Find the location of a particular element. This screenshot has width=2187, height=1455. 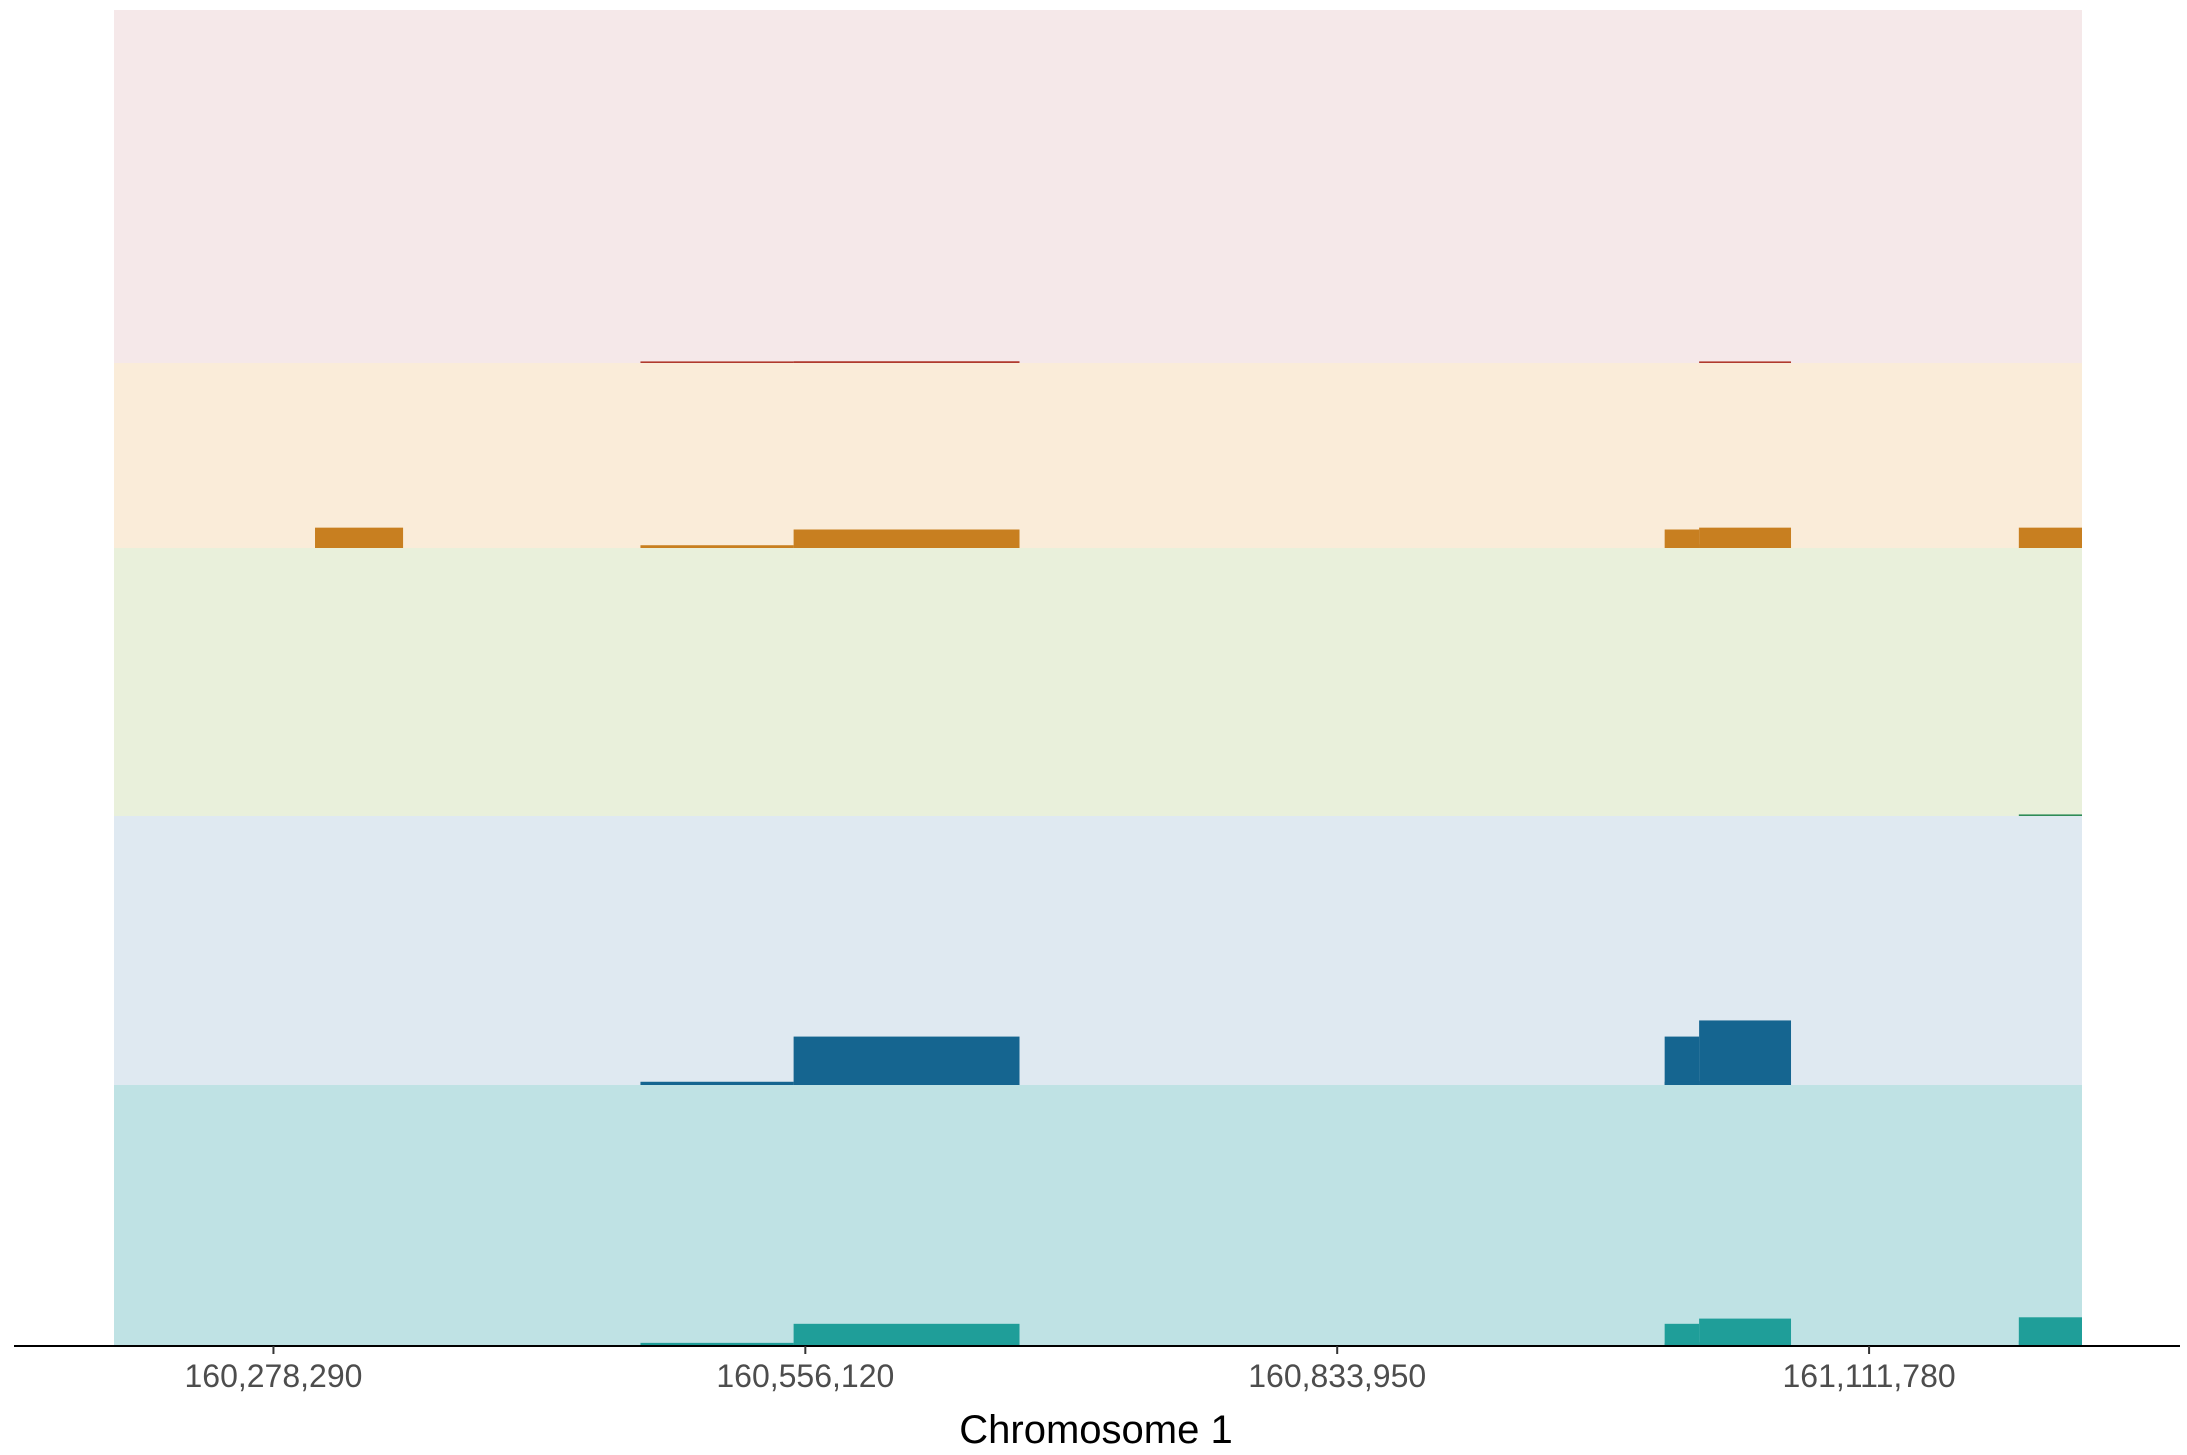

x-tick-label-3: 160,833,950 is located at coordinates (1337, 1376).